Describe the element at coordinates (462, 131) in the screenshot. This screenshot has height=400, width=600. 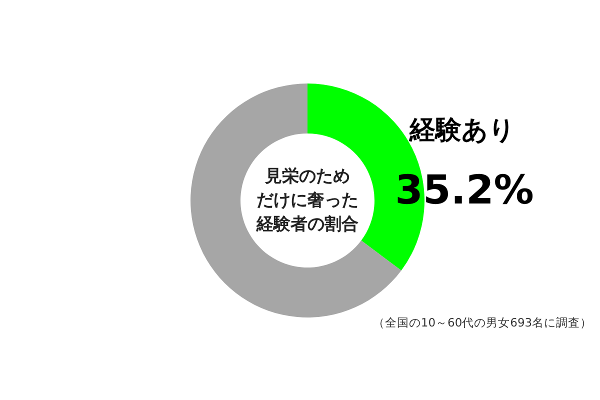
I see `slice-label: 経験あり` at that location.